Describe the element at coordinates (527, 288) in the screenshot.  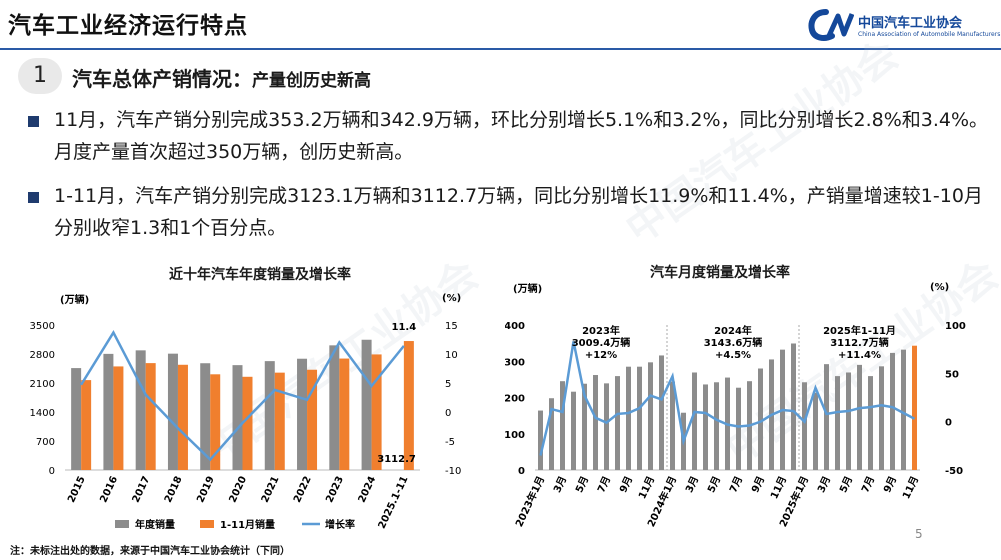
I see `y-axis-left-unit: (万辆)` at that location.